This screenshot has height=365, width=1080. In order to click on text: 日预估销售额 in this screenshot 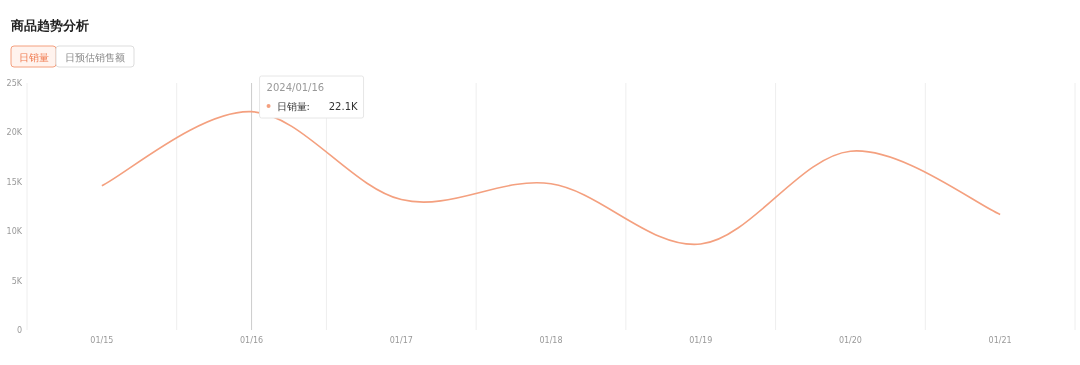, I will do `click(95, 57)`.